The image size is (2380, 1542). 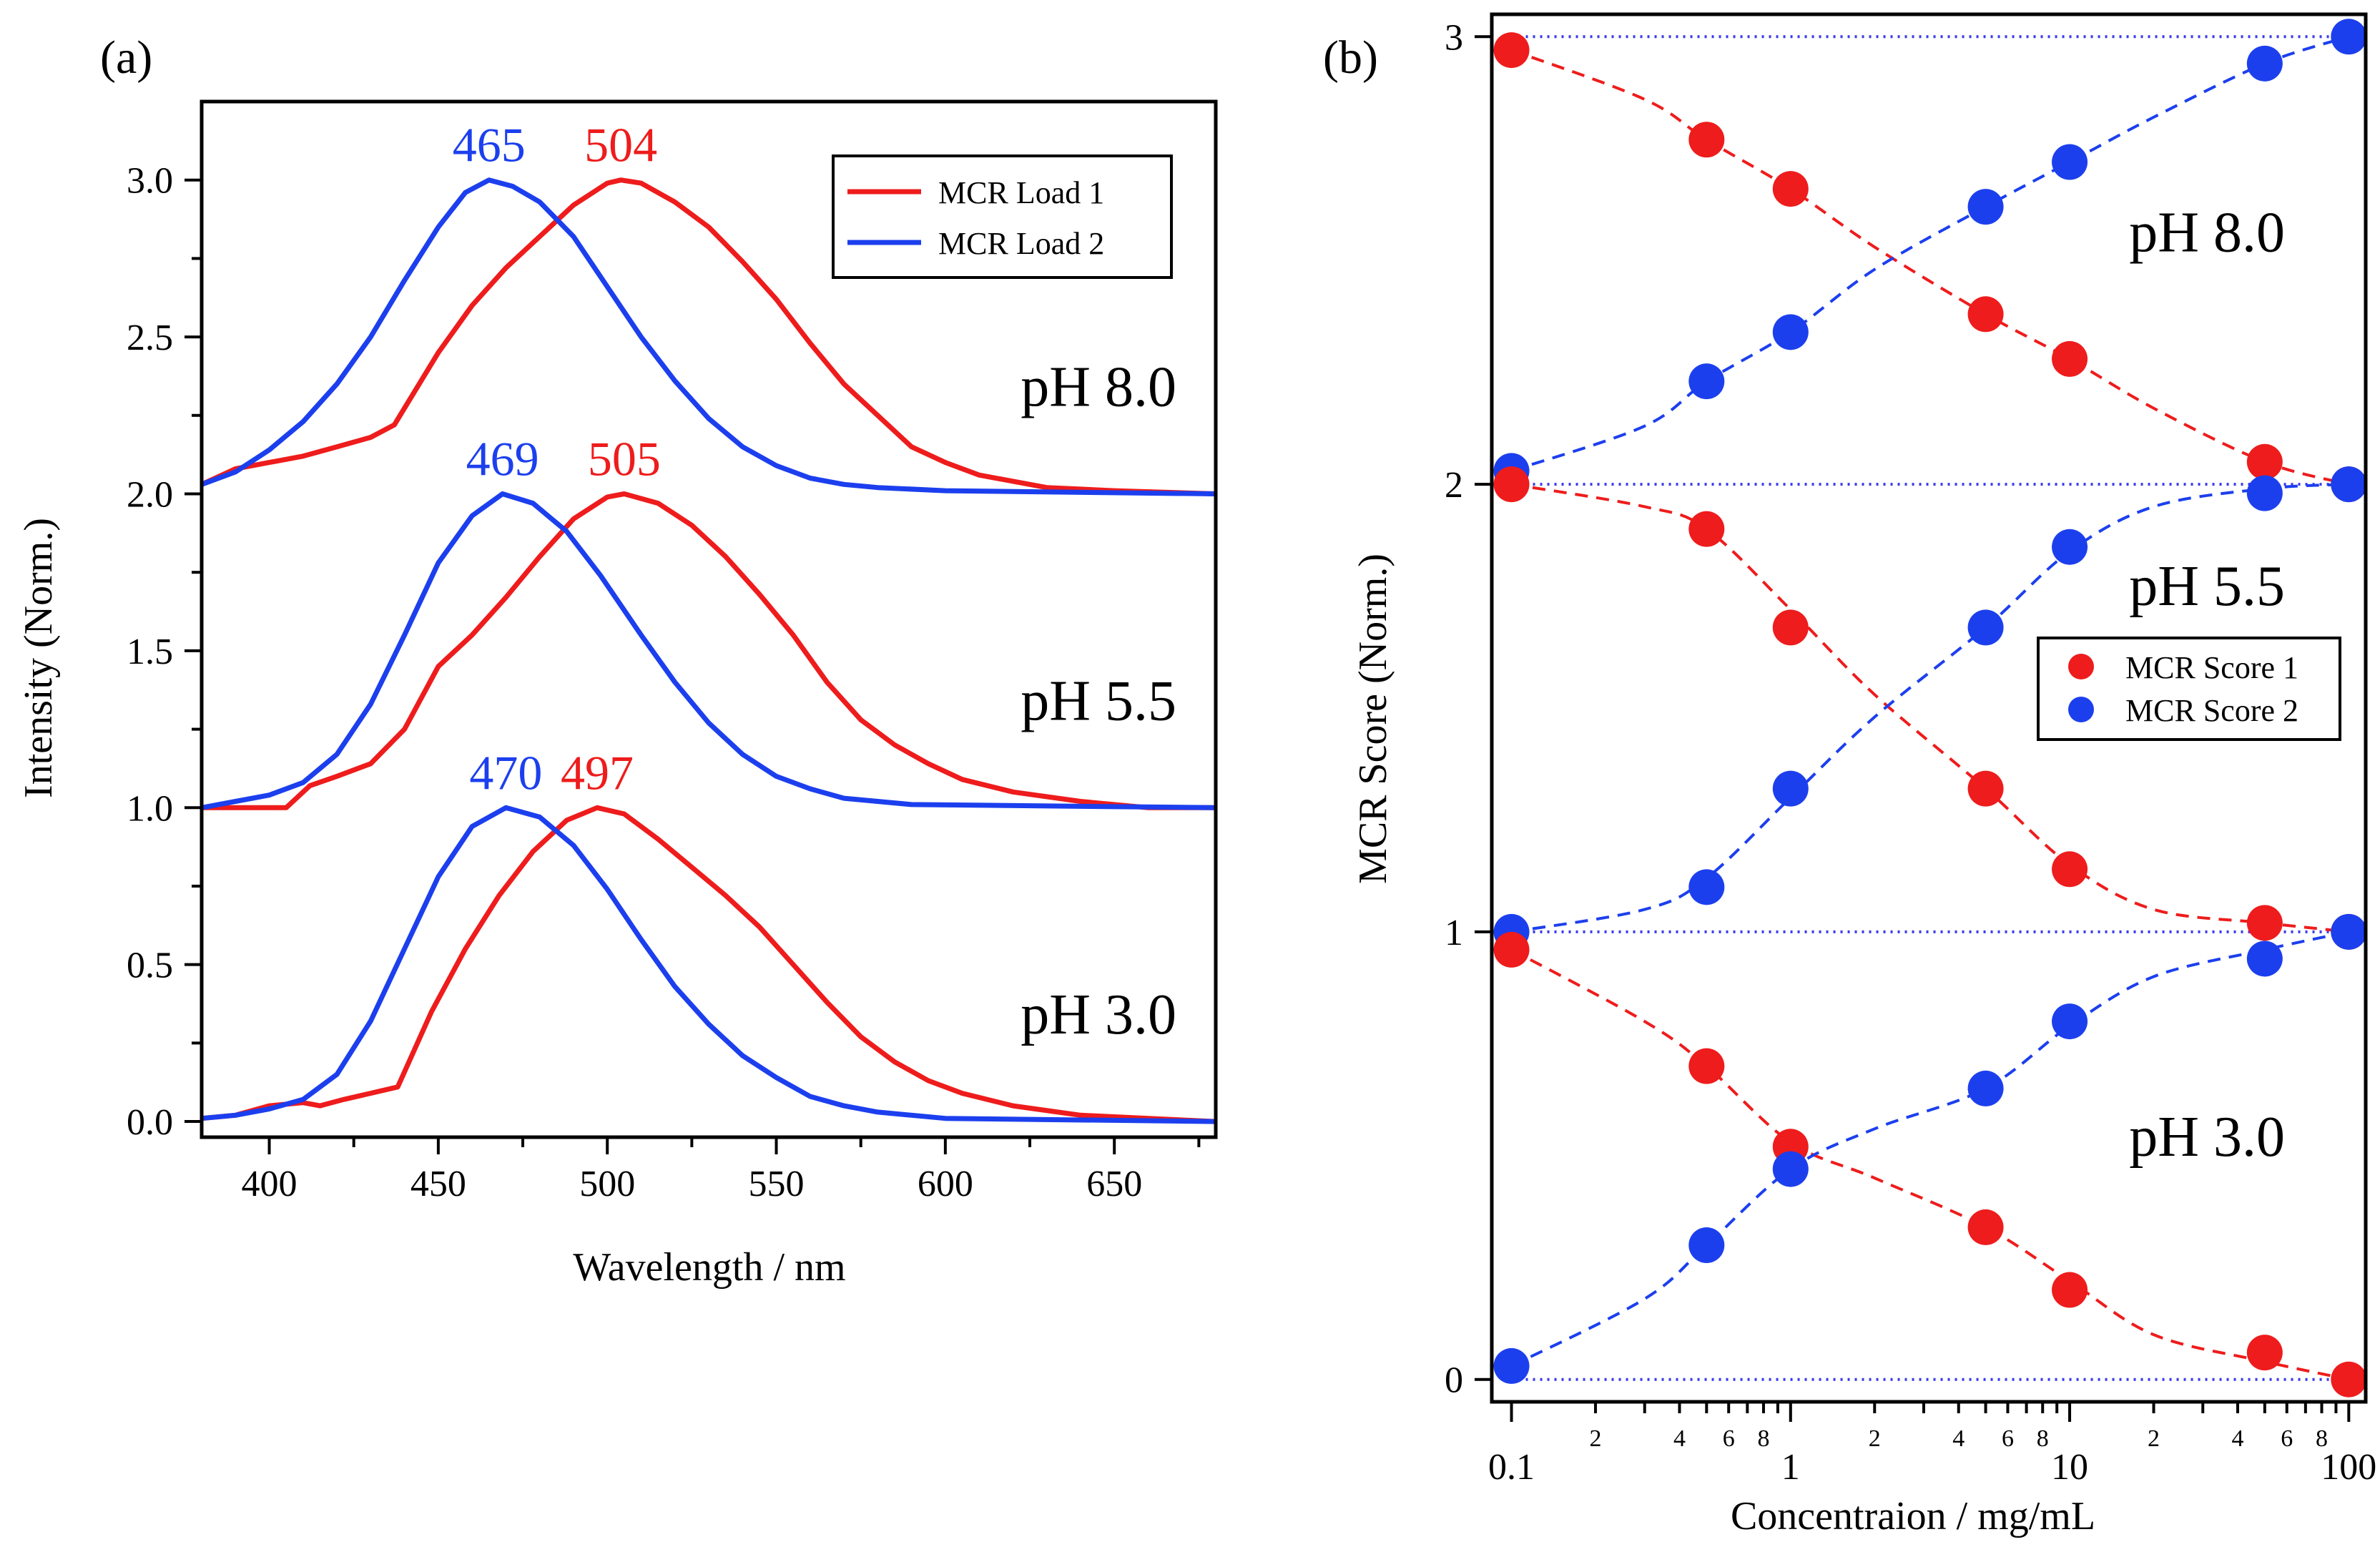 What do you see at coordinates (620, 145) in the screenshot?
I see `peak-label-504: 504` at bounding box center [620, 145].